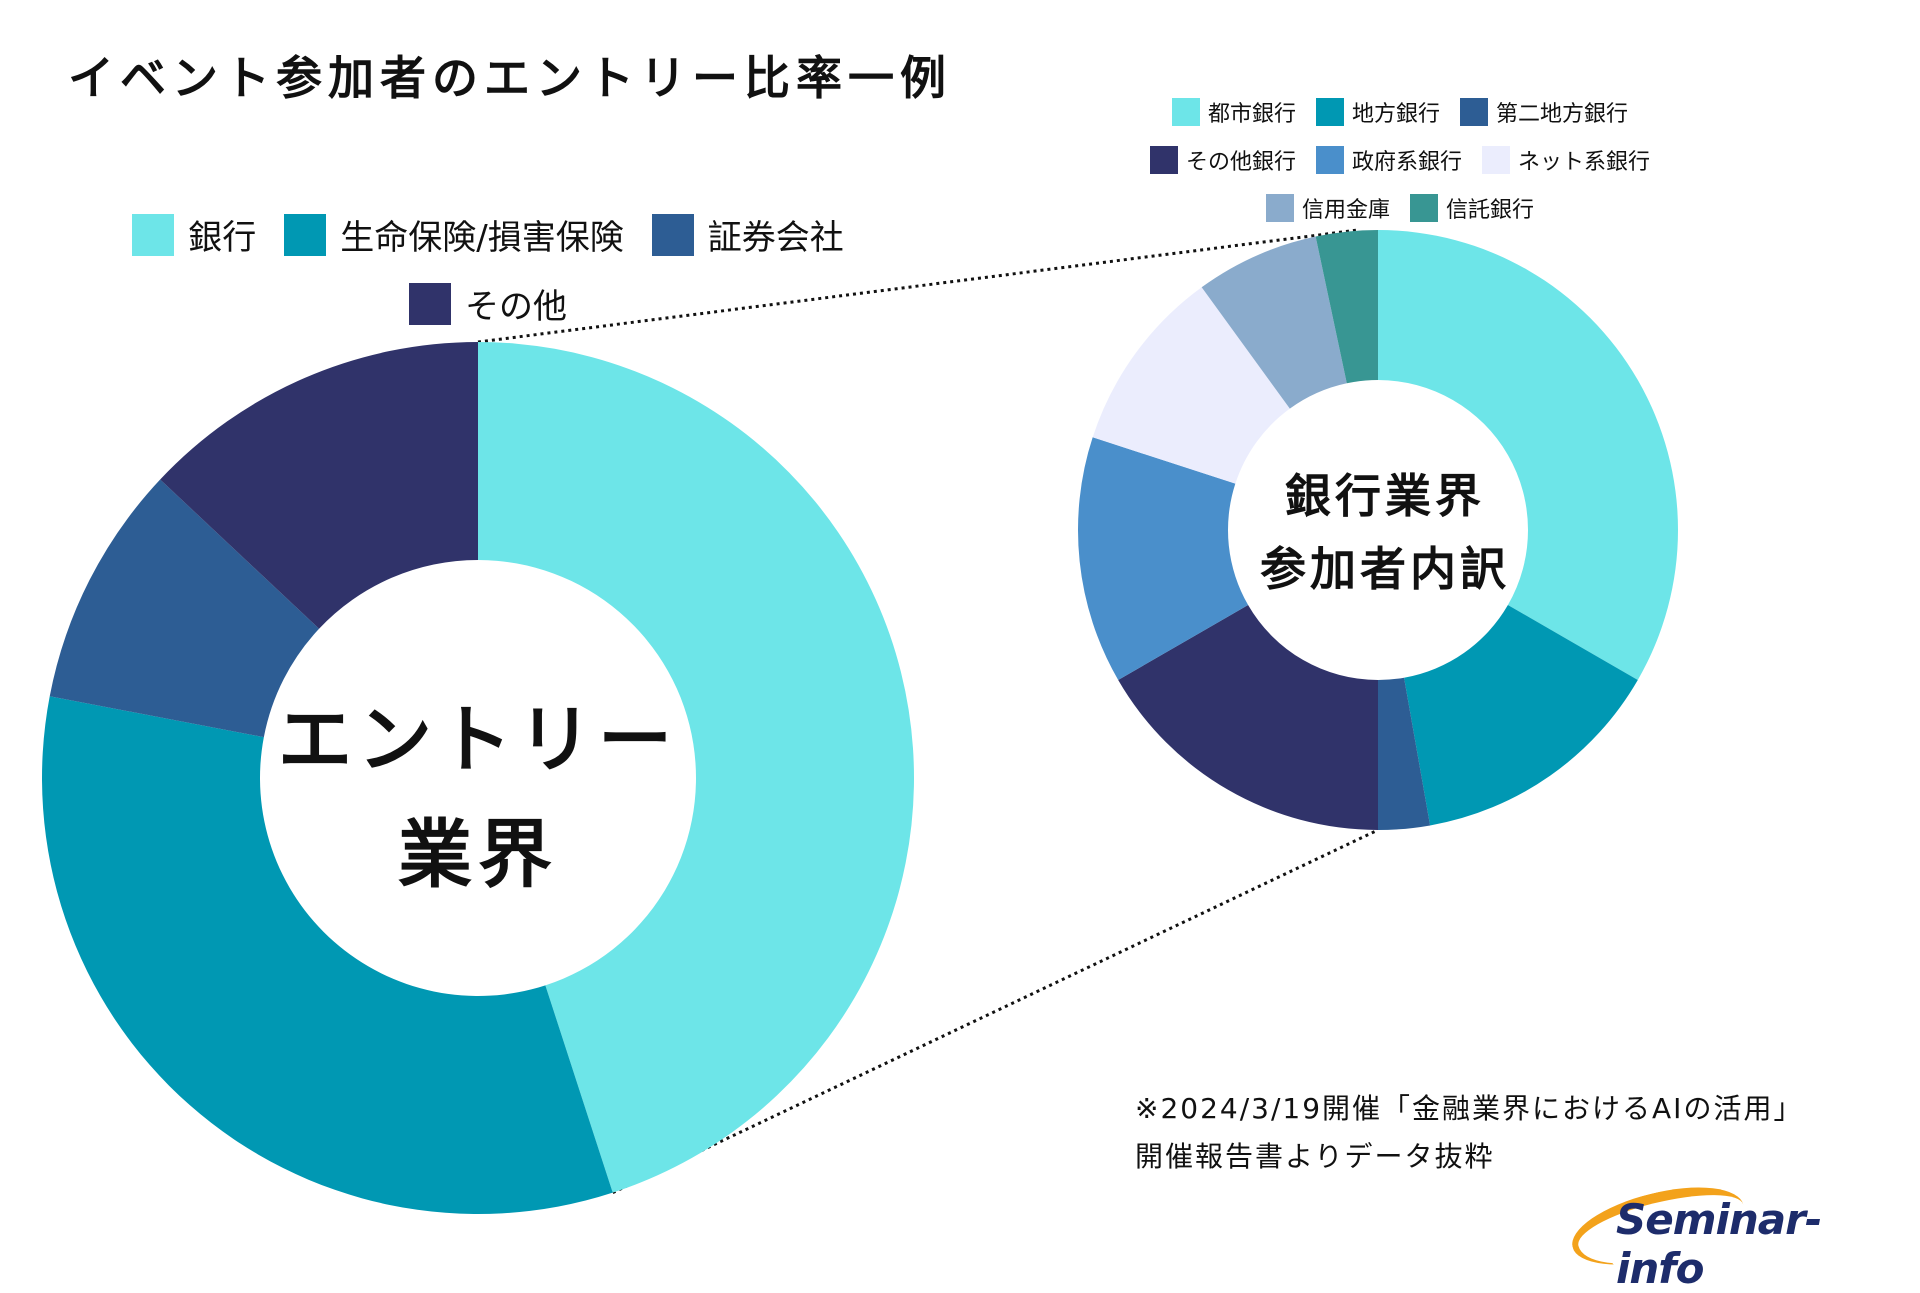 The height and width of the screenshot is (1293, 1920). I want to click on sub-slice-shinkin, so click(1274, 322).